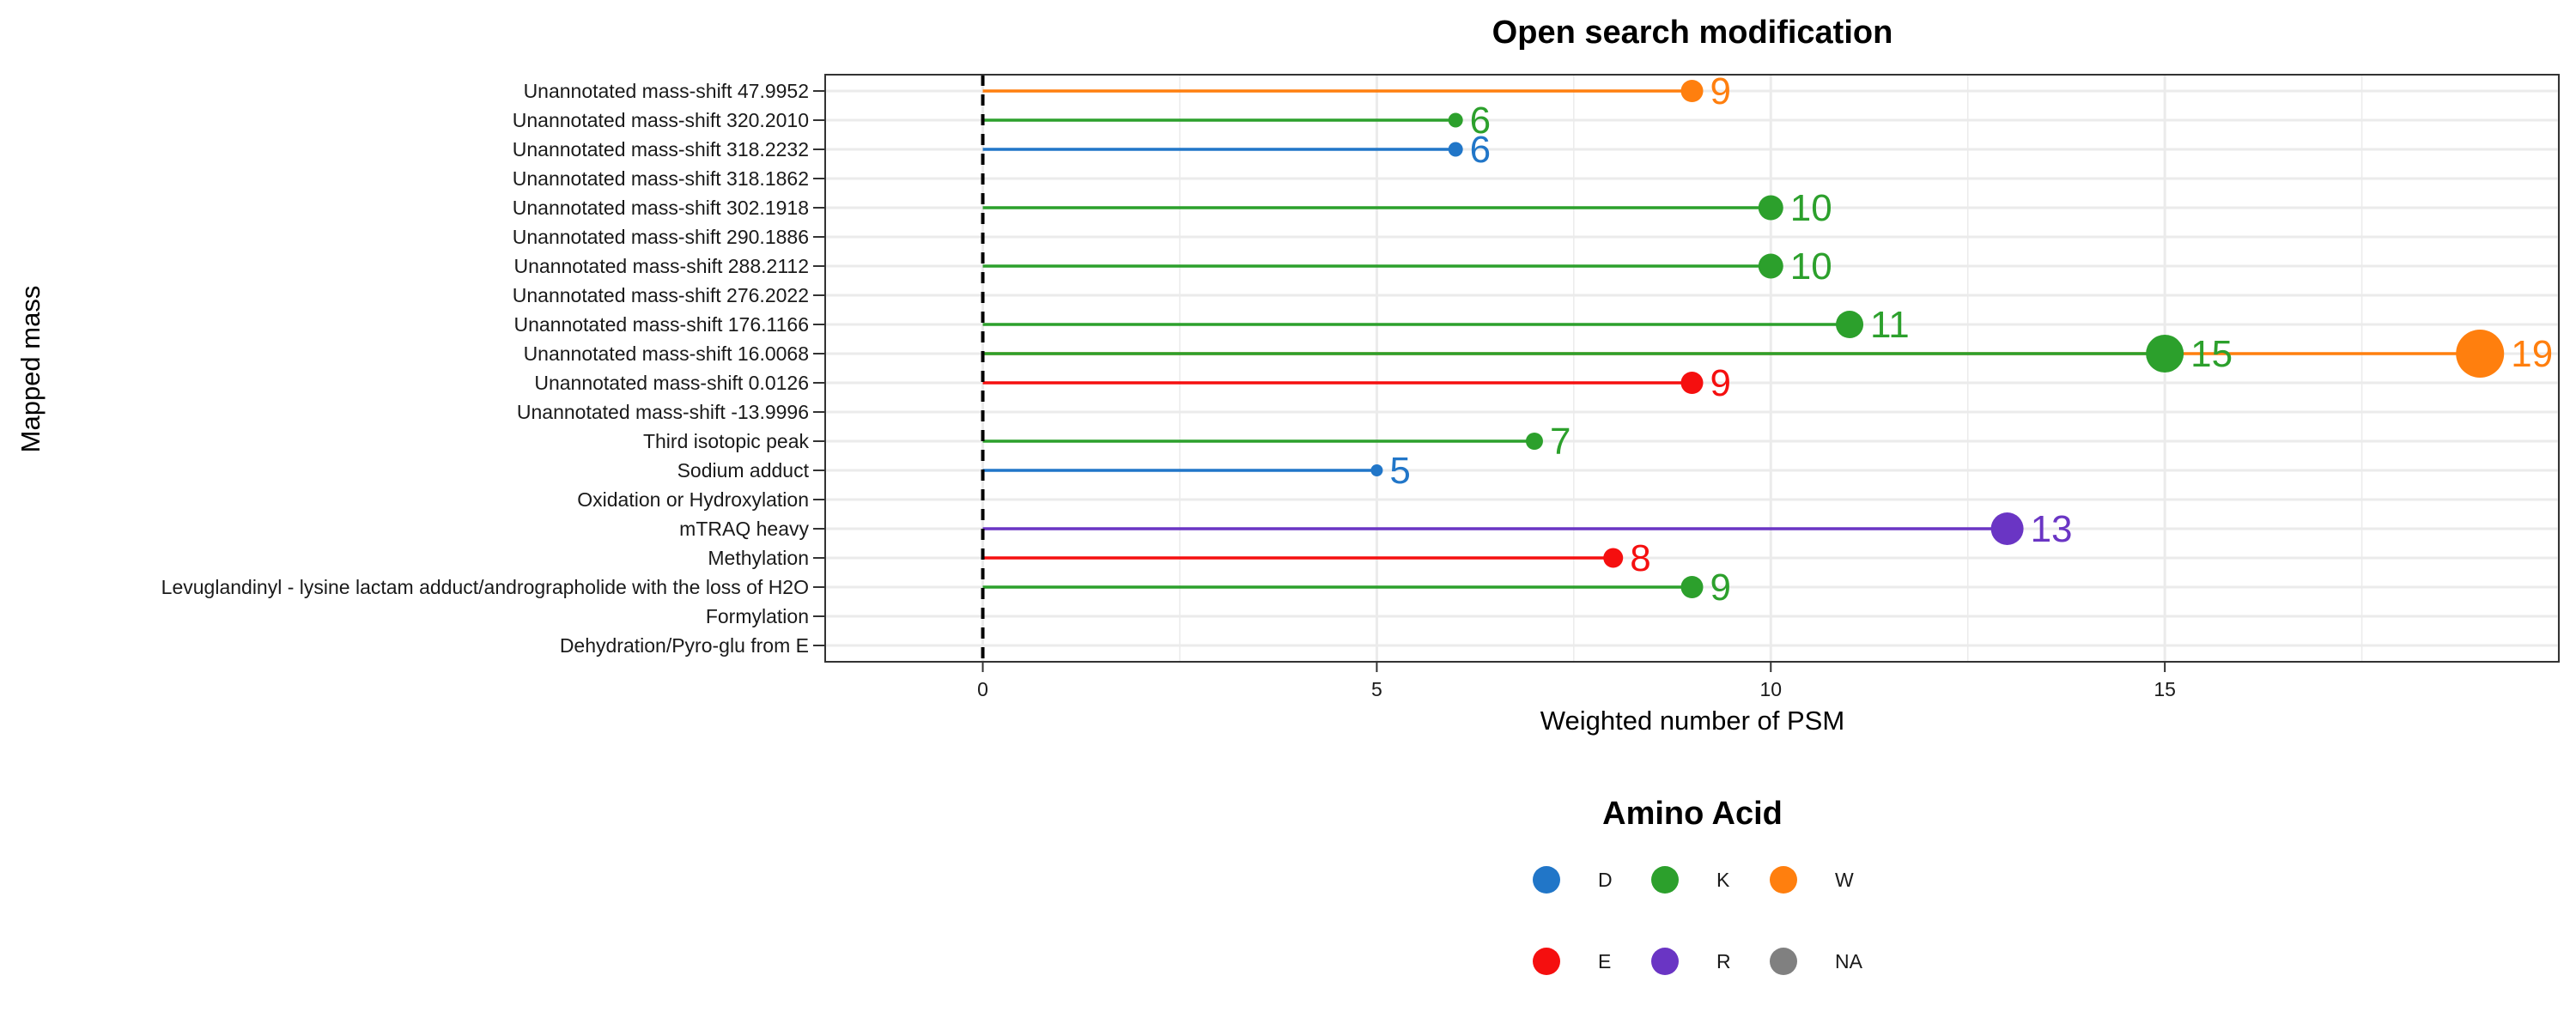 This screenshot has width=2576, height=1030. Describe the element at coordinates (1665, 961) in the screenshot. I see `legend-key-r` at that location.